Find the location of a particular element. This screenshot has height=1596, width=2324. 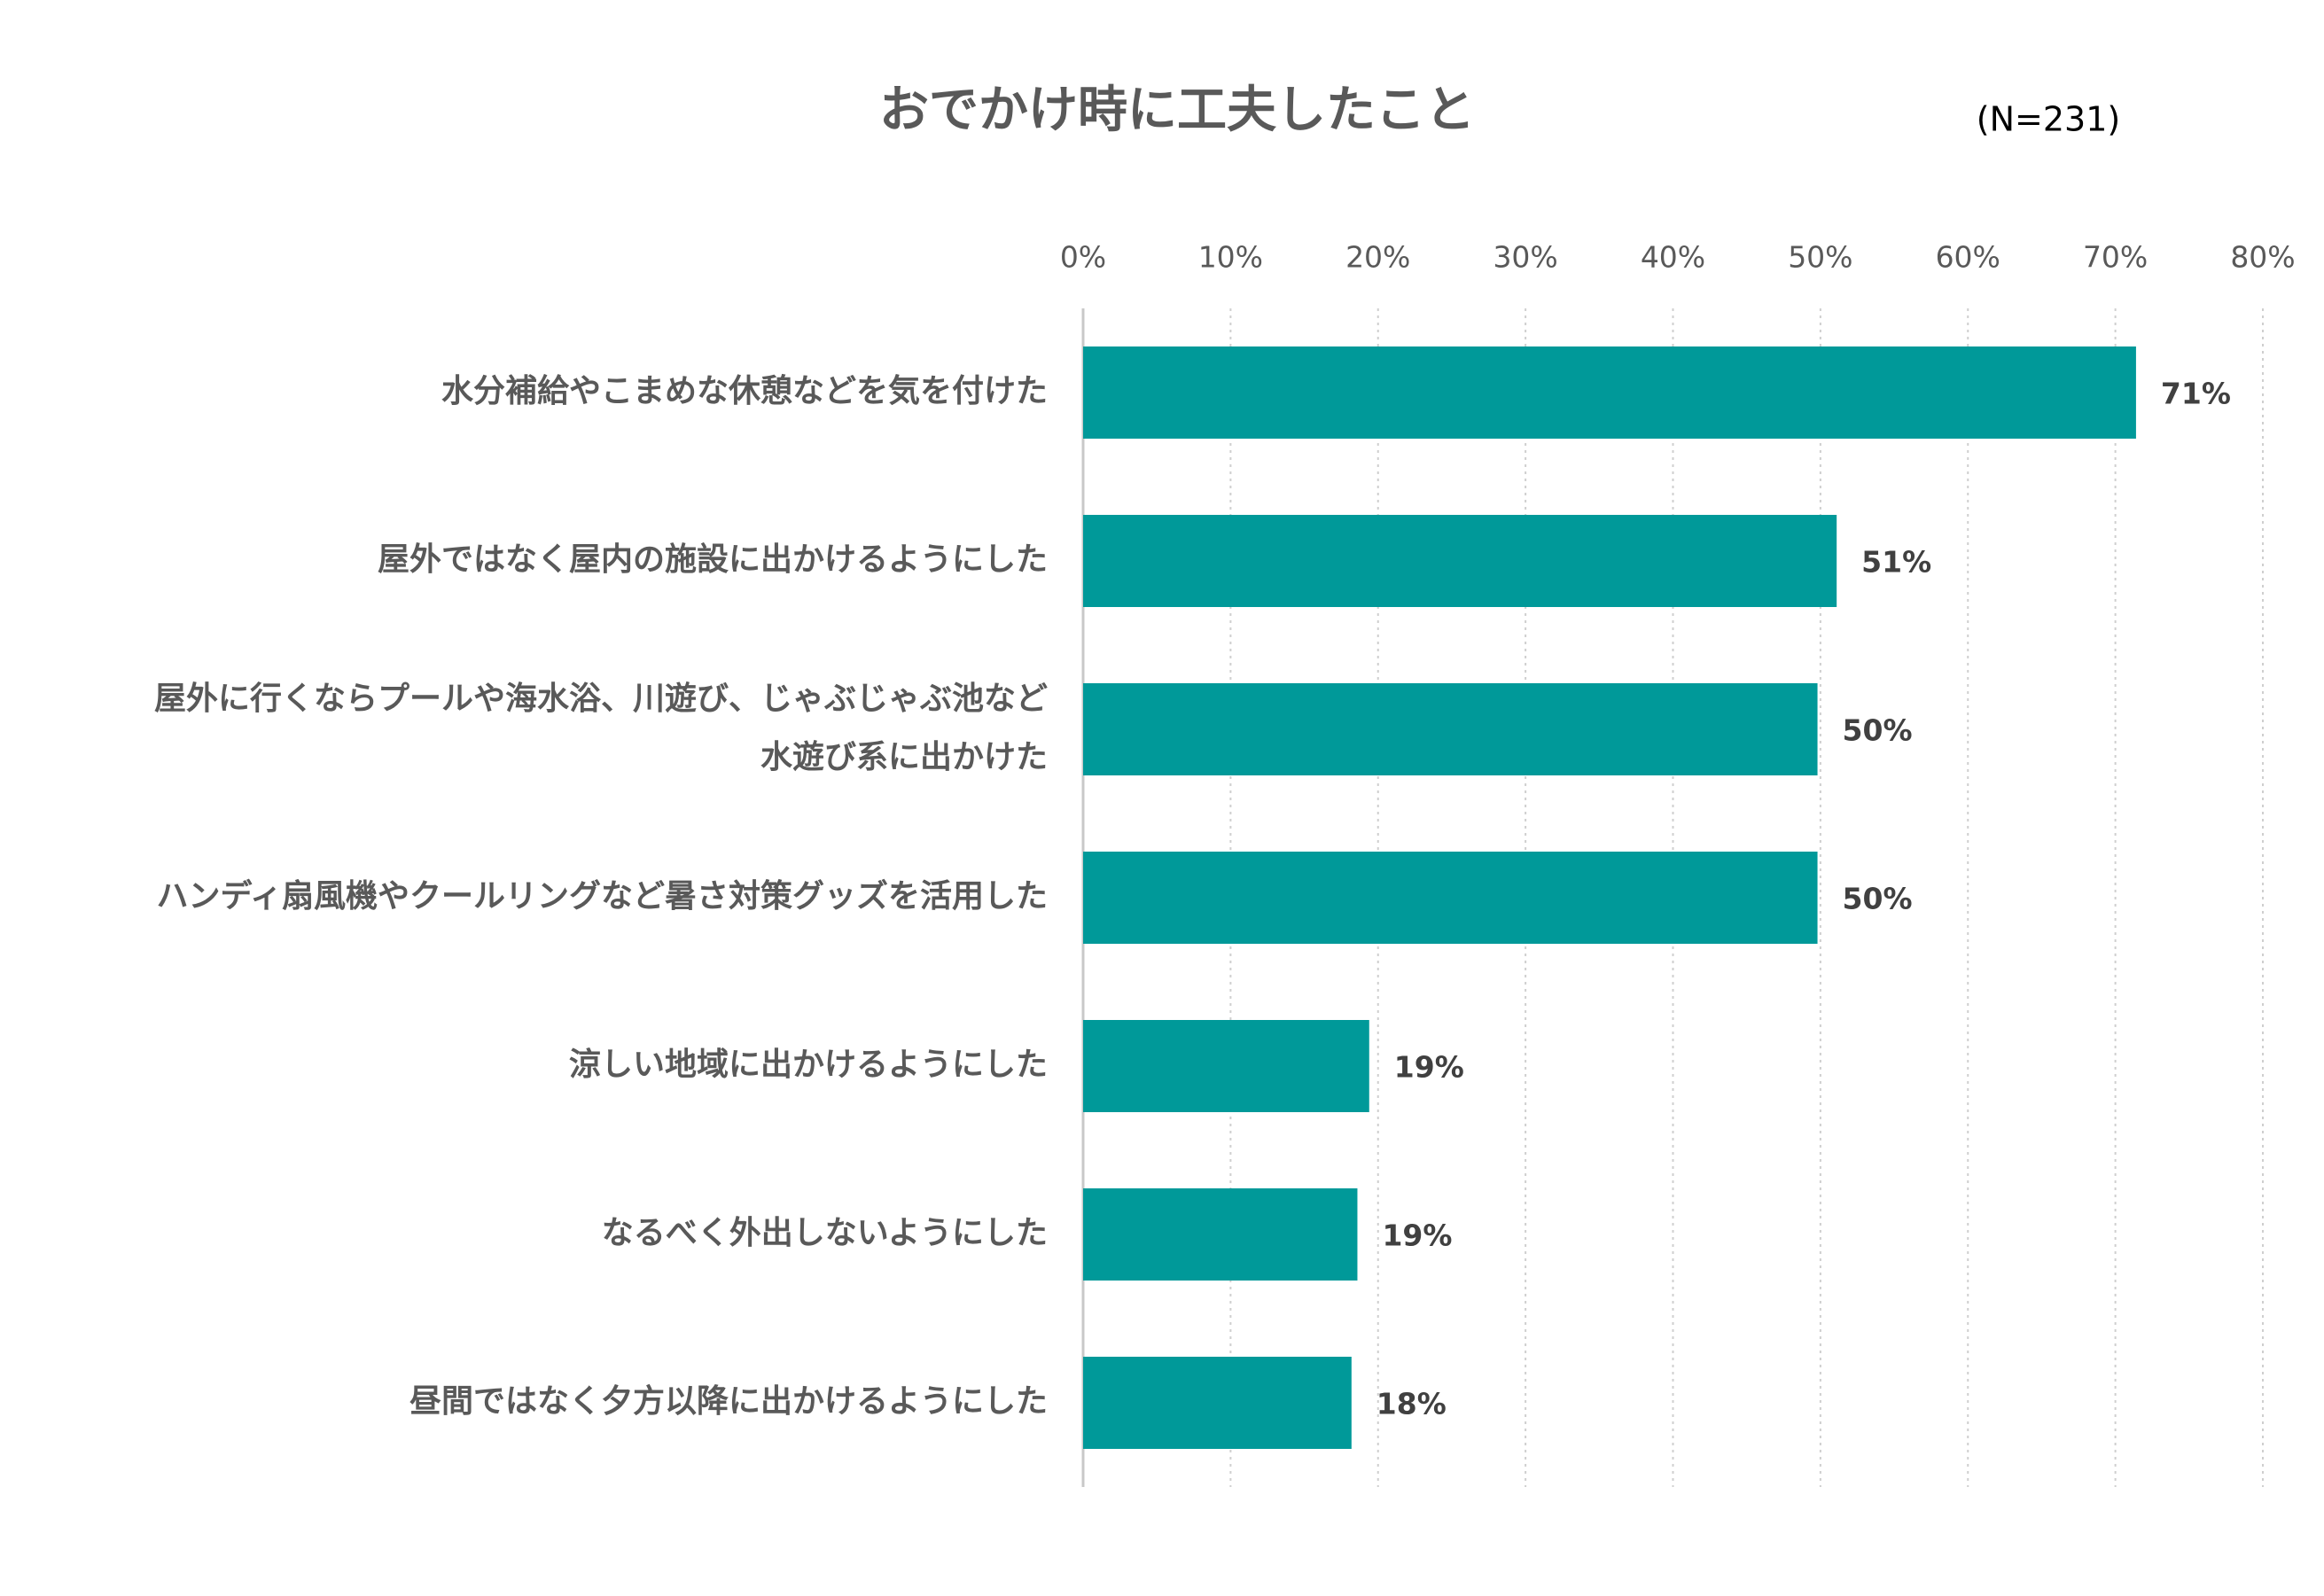

x-tick-label: 60% is located at coordinates (1968, 257).